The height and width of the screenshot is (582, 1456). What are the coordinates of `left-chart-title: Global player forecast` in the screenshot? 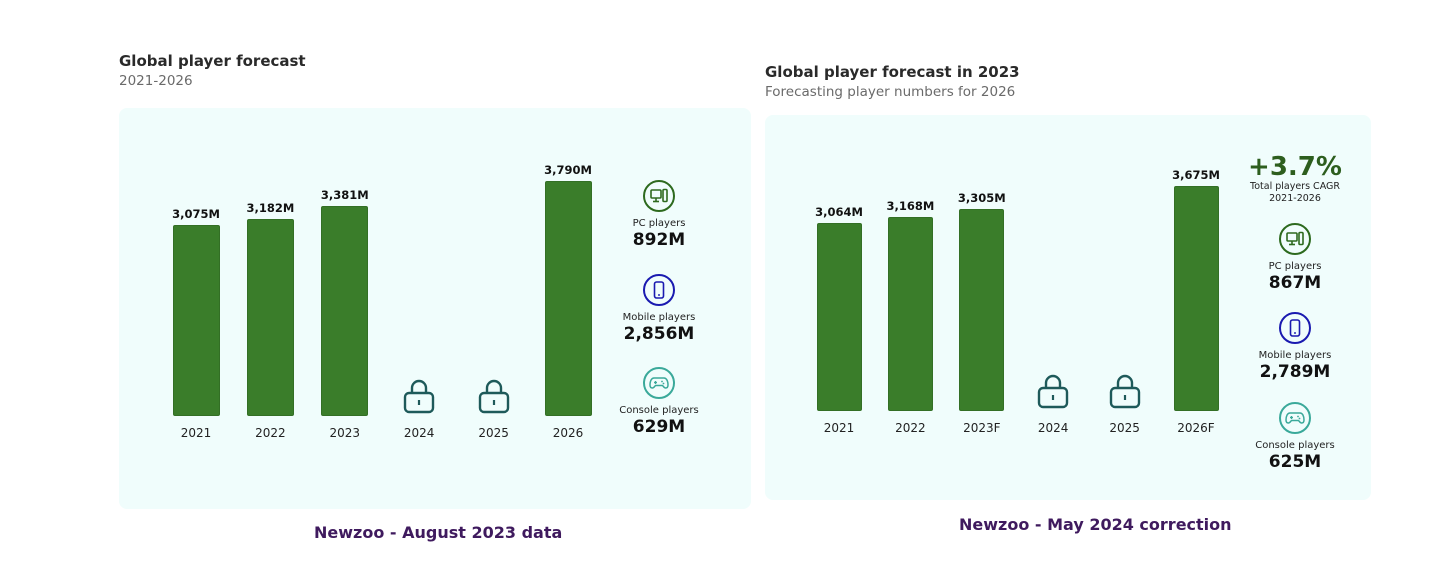 It's located at (212, 61).